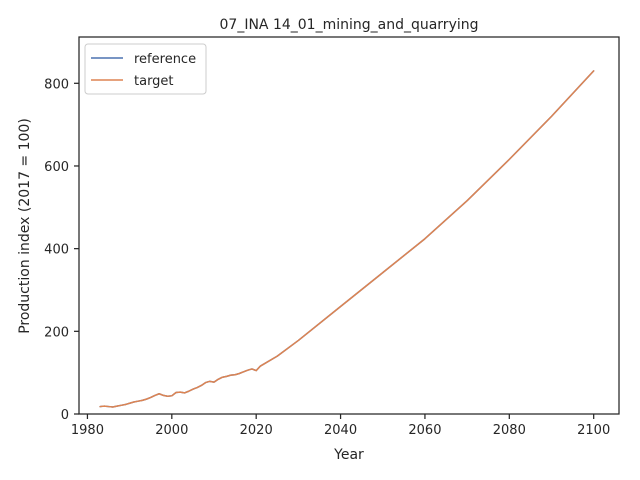 The width and height of the screenshot is (640, 480). What do you see at coordinates (56, 84) in the screenshot?
I see `y-tick-label: 800` at bounding box center [56, 84].